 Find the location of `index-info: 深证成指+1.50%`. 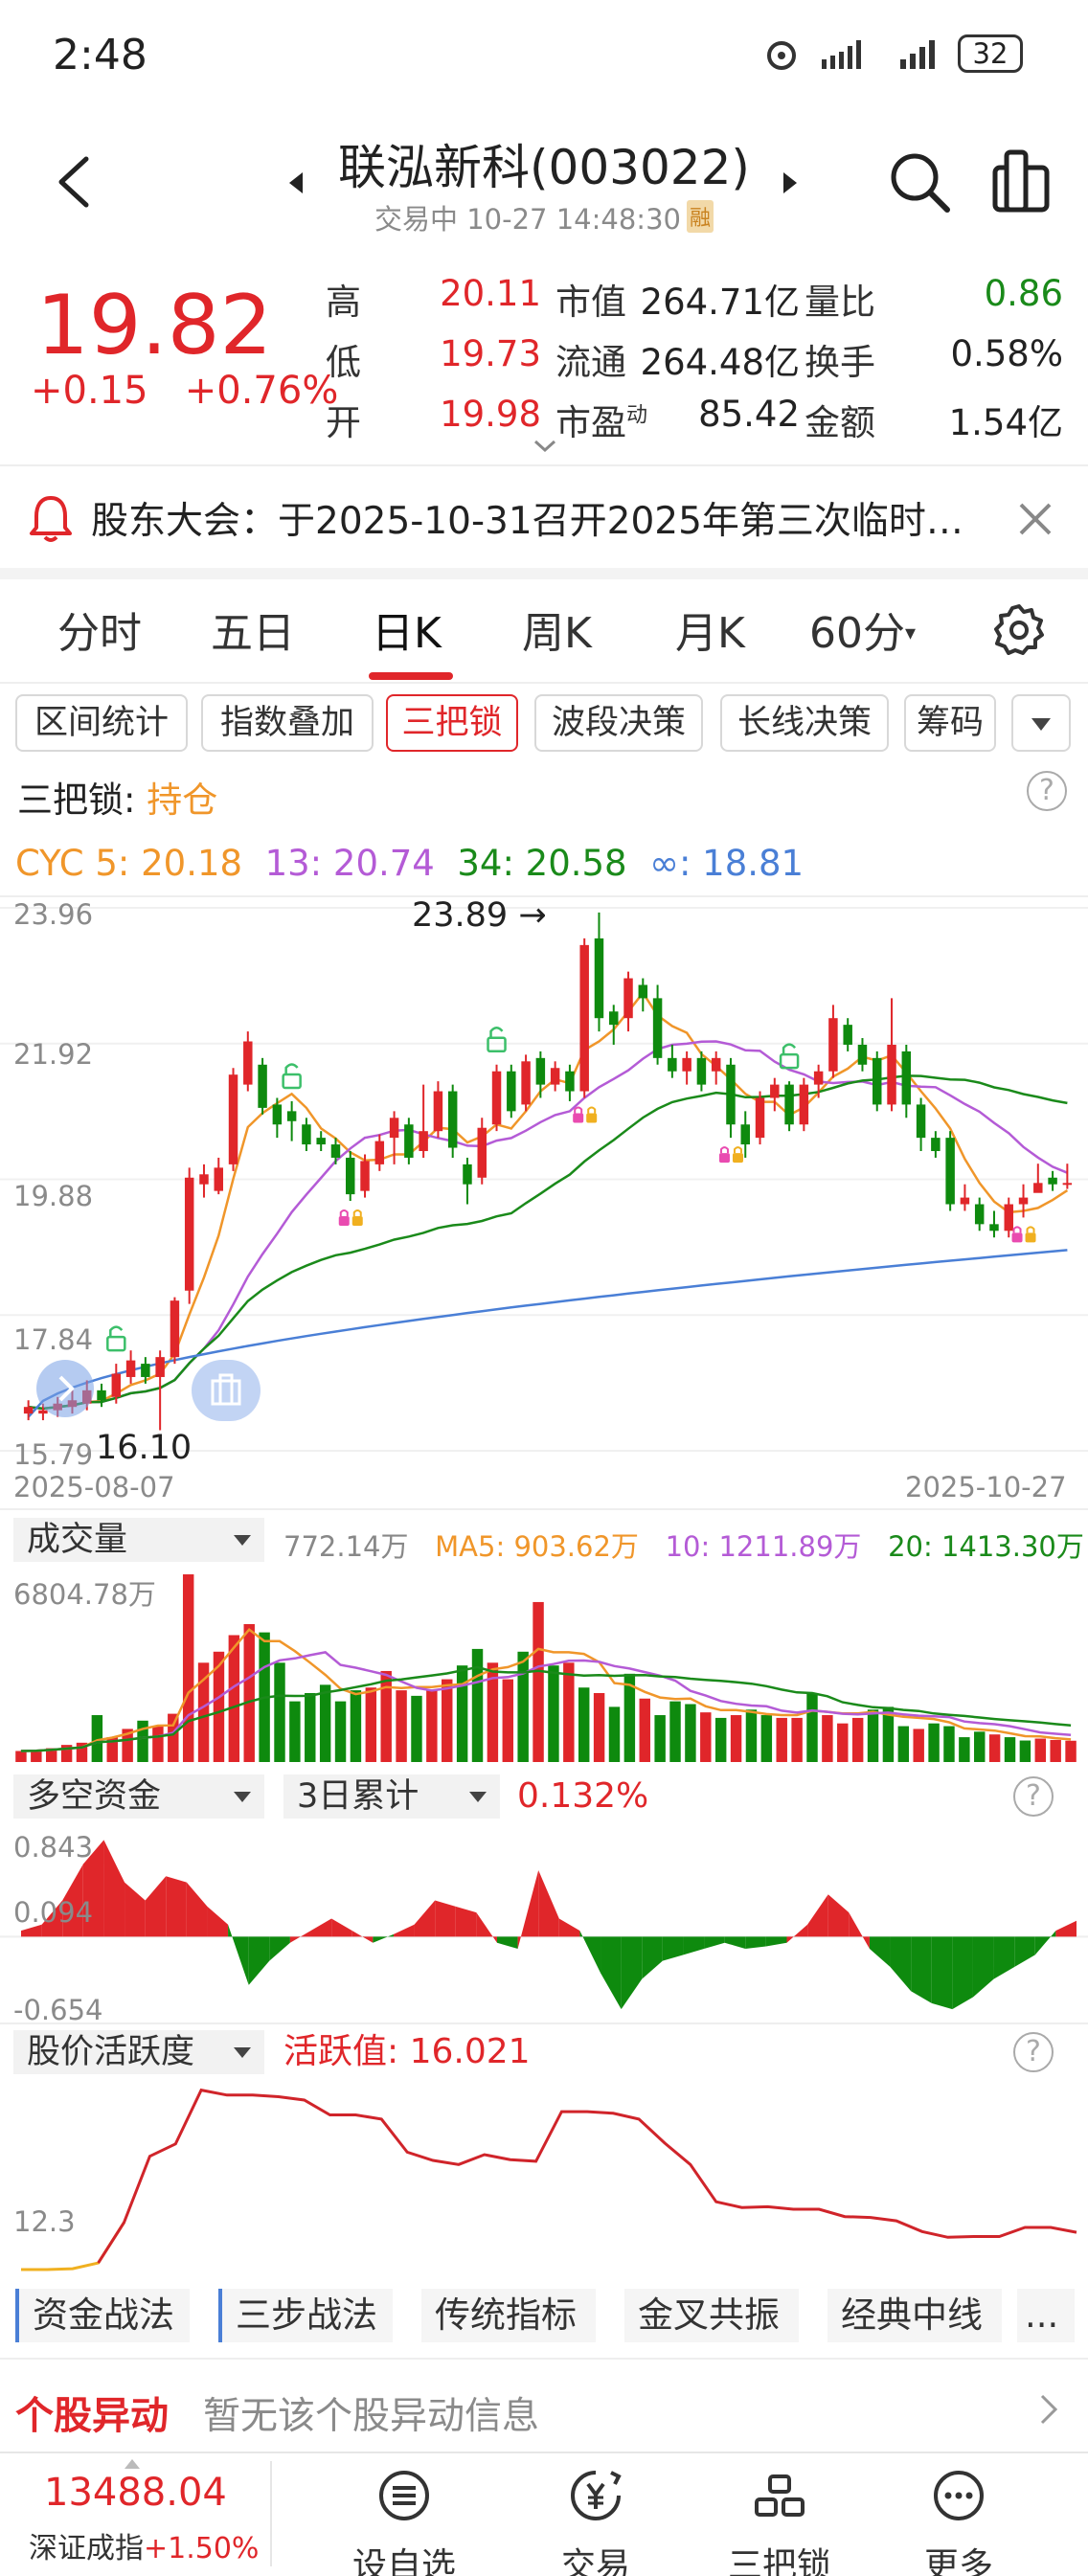

index-info: 深证成指+1.50% is located at coordinates (144, 2545).